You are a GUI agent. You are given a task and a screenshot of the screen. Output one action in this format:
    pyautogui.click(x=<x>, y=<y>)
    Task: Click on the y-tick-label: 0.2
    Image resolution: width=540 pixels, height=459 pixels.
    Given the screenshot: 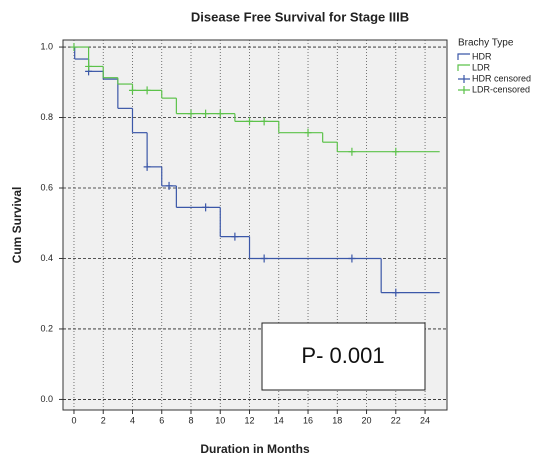 What is the action you would take?
    pyautogui.click(x=46, y=328)
    